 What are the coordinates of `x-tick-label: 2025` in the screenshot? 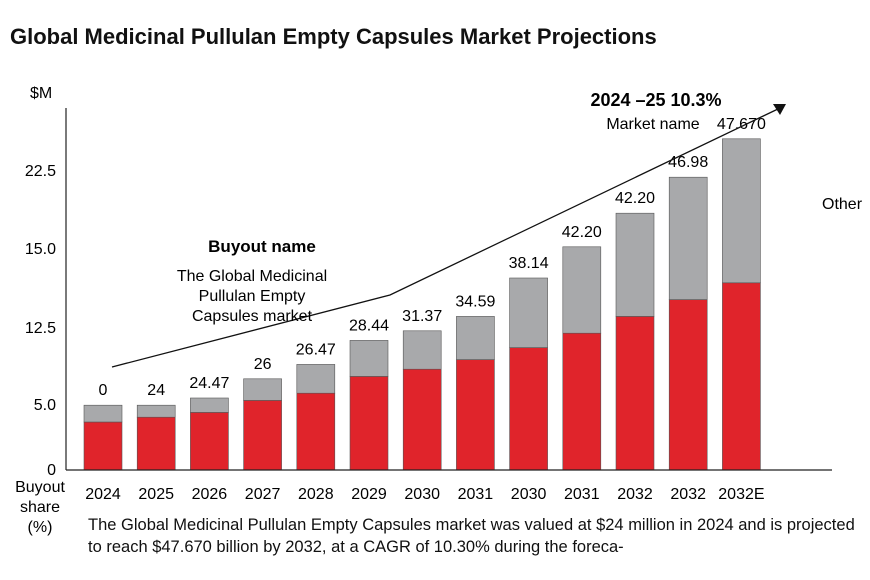 It's located at (156, 494).